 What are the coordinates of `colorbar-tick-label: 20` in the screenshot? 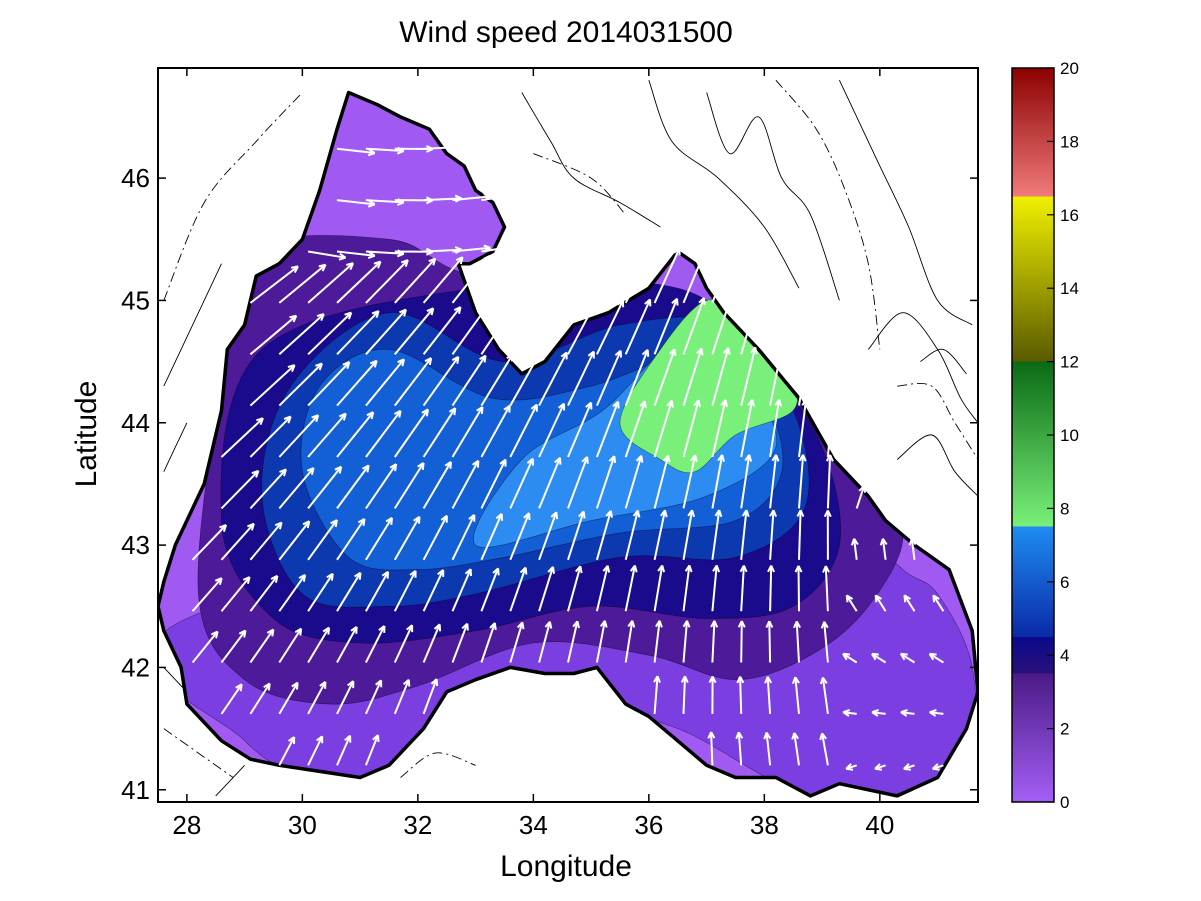 It's located at (1069, 68).